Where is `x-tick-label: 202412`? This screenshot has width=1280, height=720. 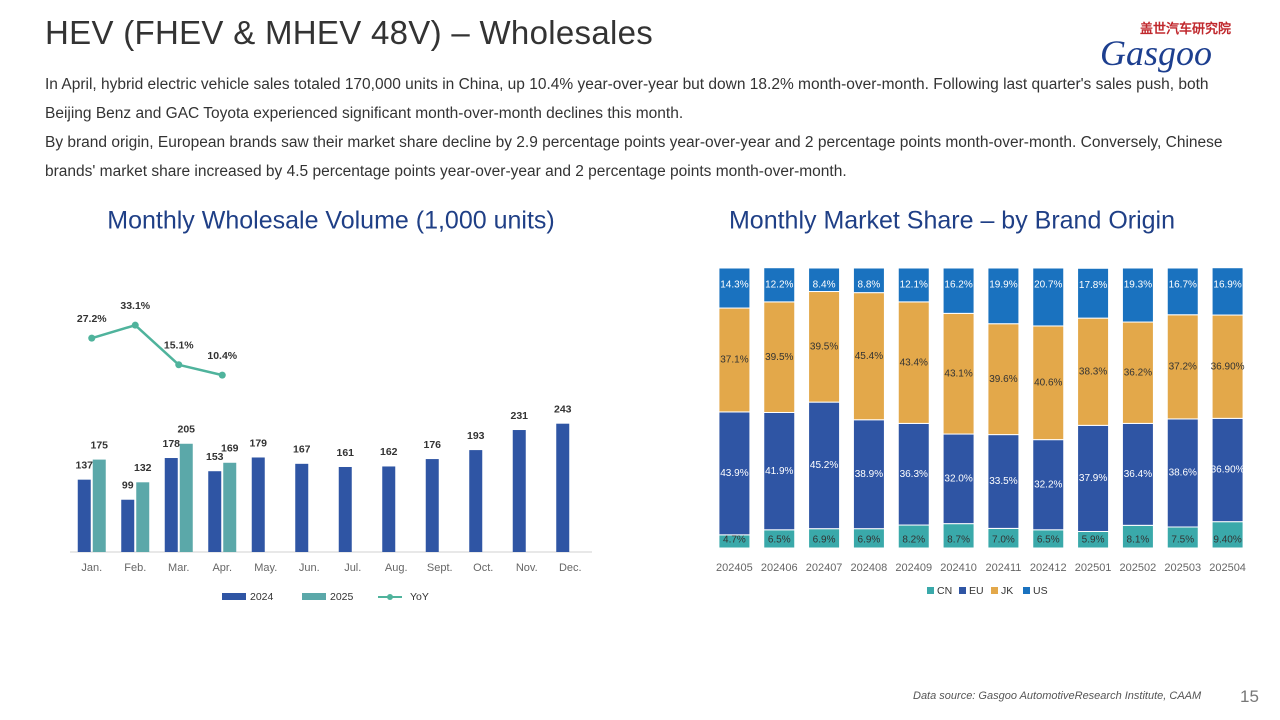 x-tick-label: 202412 is located at coordinates (1048, 568).